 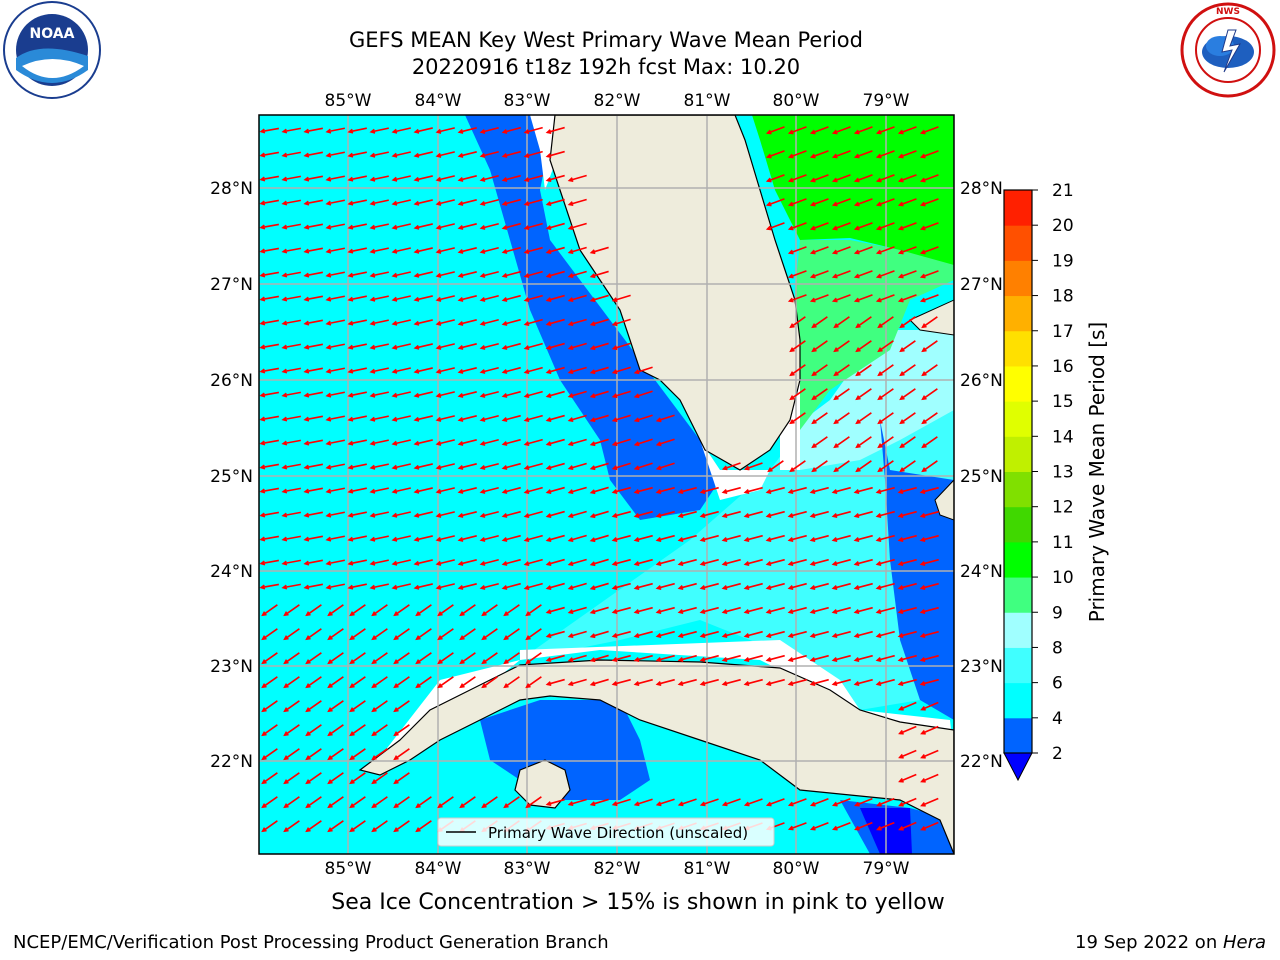 I want to click on lat-label-left: 24°N, so click(x=231, y=572).